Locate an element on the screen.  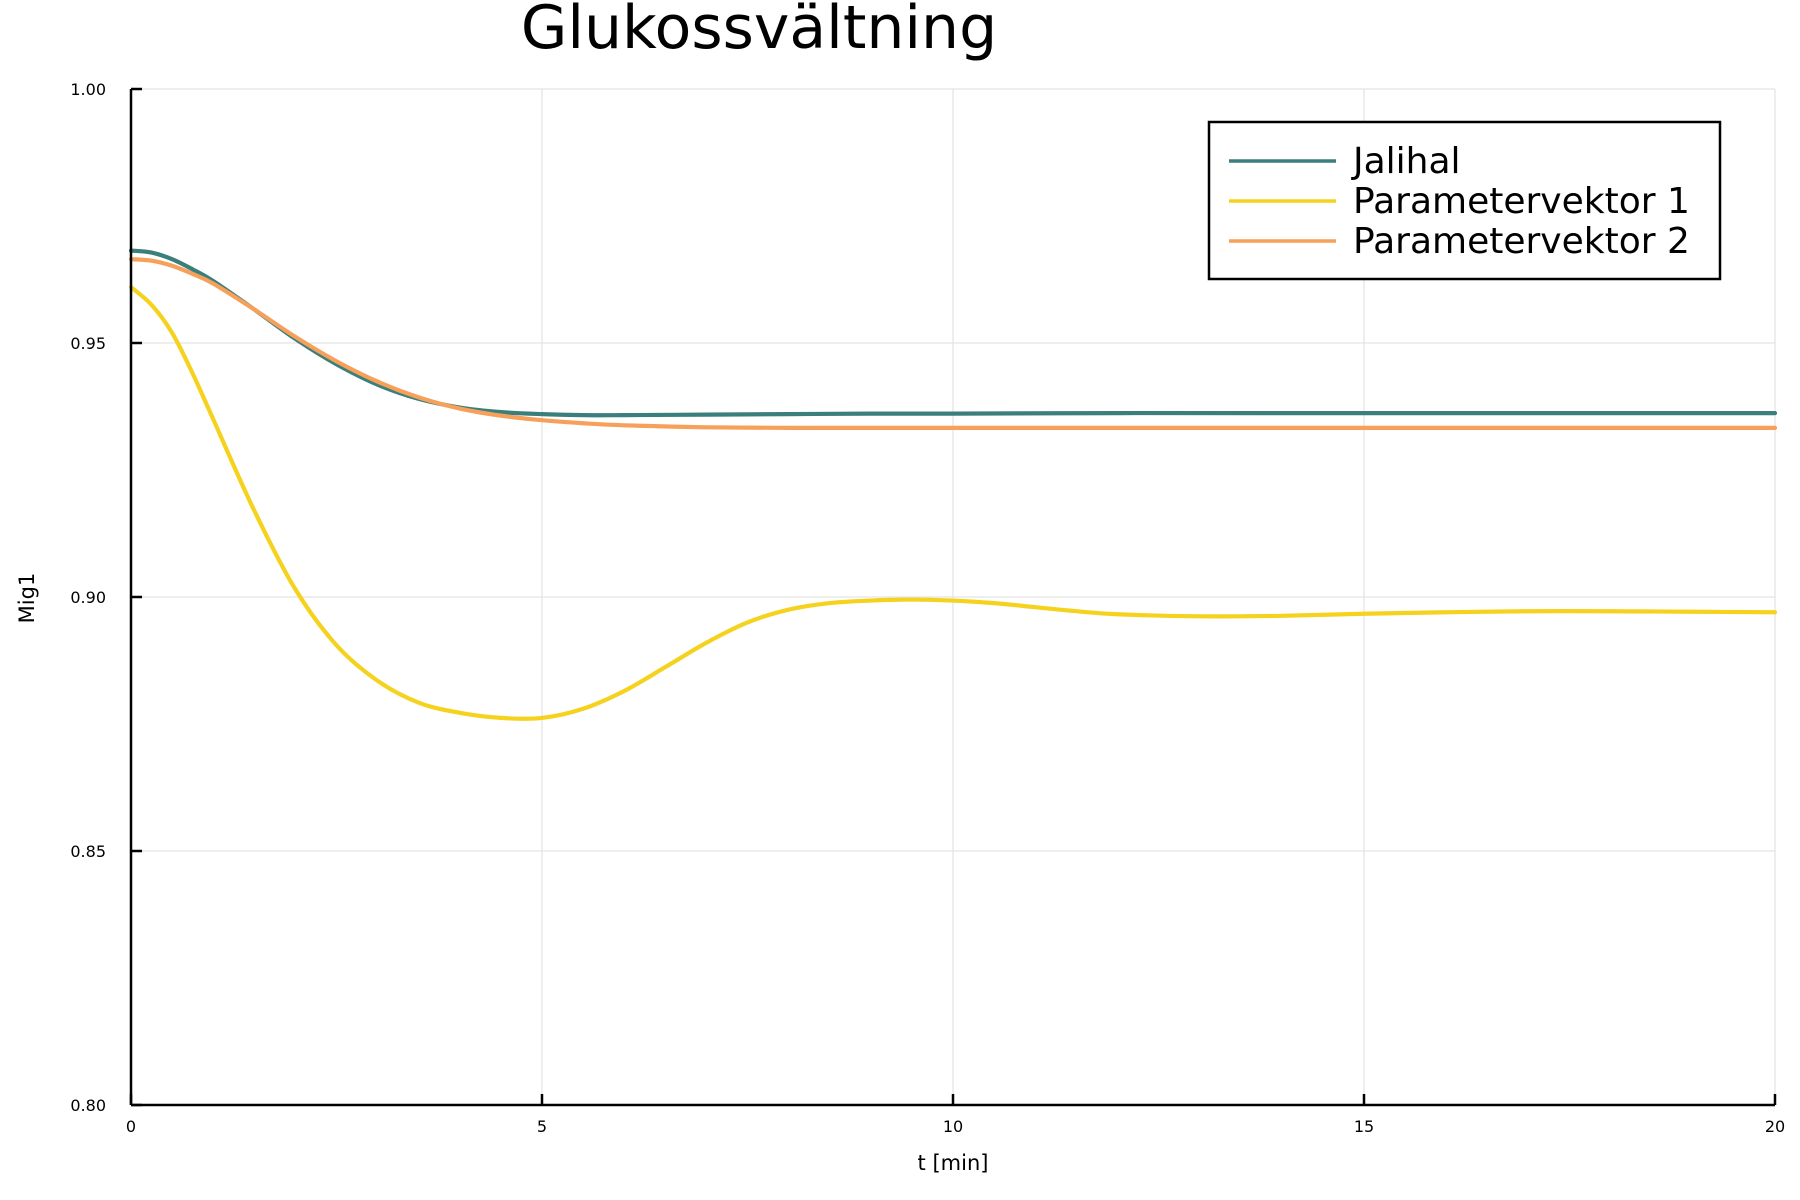
chart-title: Glukossvältning is located at coordinates (759, 31).